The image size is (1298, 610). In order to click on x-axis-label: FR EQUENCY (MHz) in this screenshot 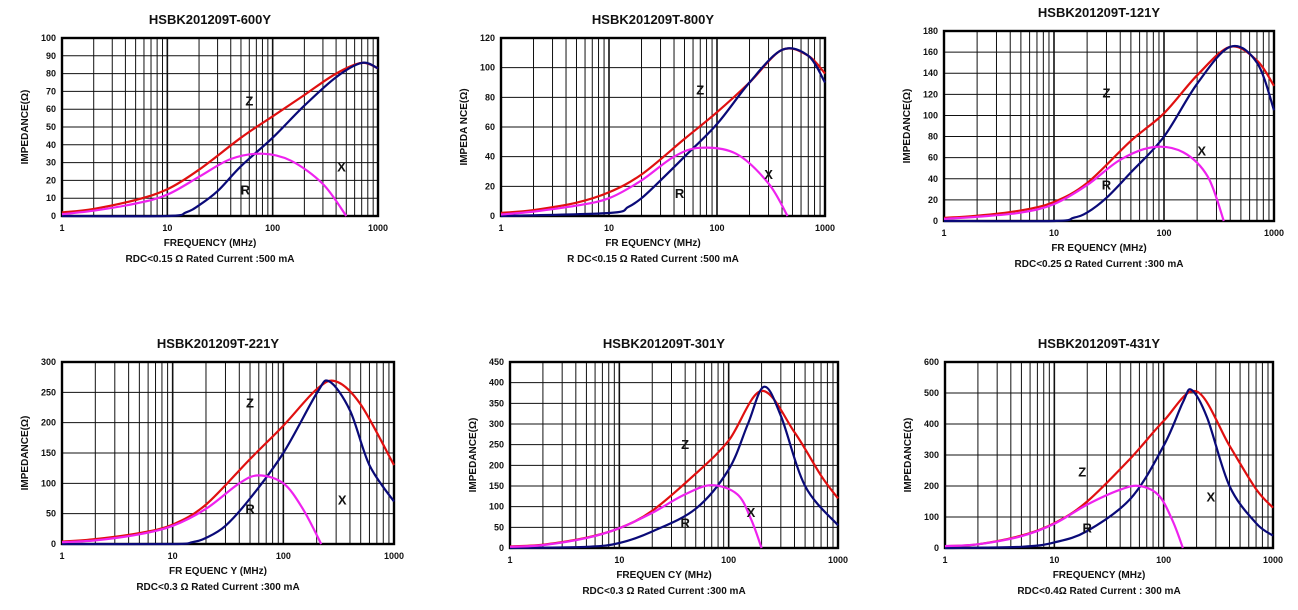, I will do `click(652, 243)`.